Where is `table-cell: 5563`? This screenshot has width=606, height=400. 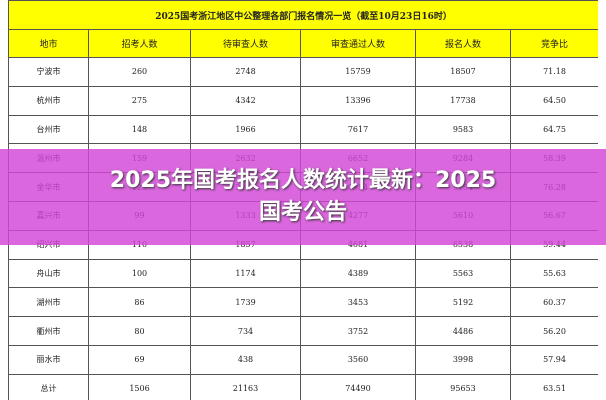
table-cell: 5563 is located at coordinates (463, 273).